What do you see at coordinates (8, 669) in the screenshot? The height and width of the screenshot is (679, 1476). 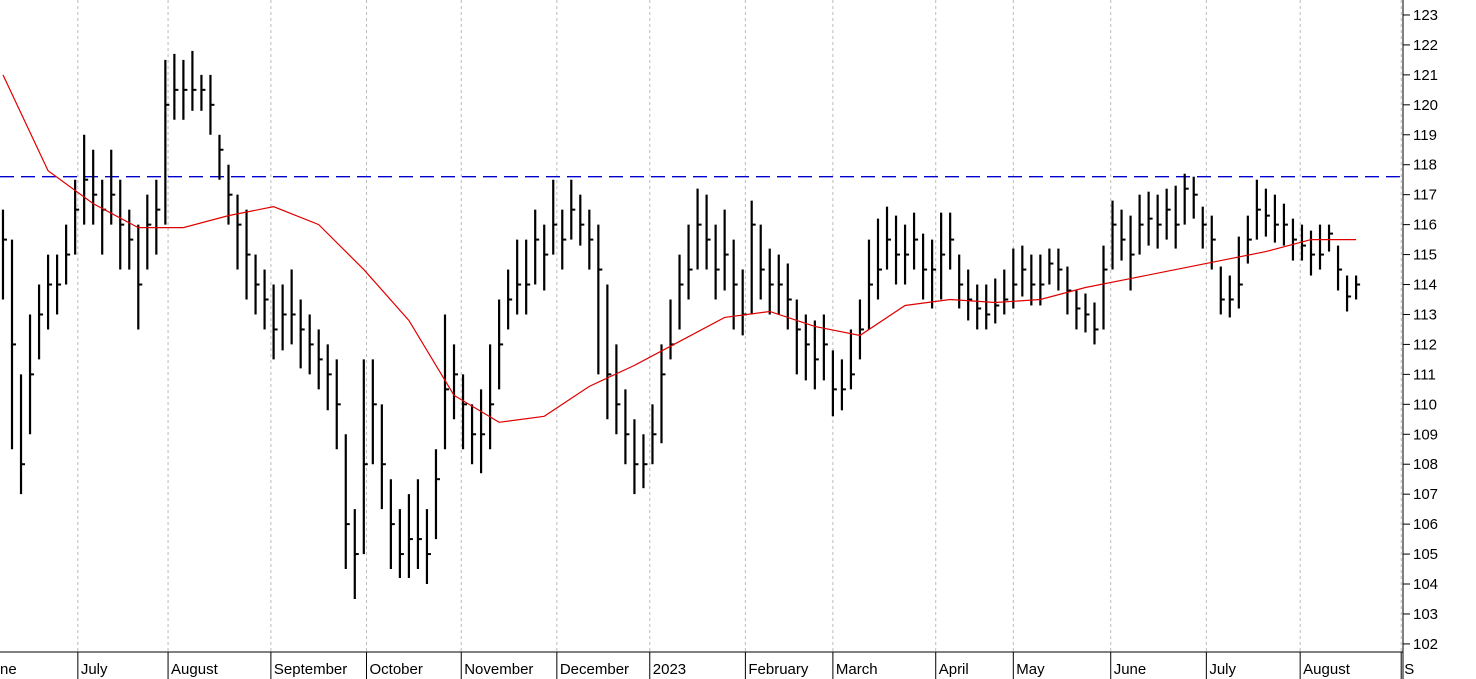 I see `x-tick-label: ne` at bounding box center [8, 669].